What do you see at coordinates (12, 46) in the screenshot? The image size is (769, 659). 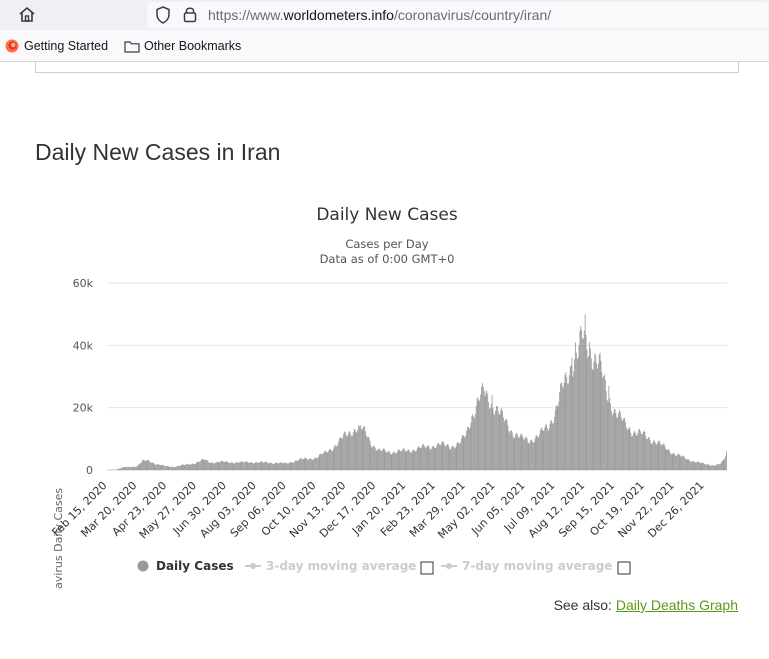 I see `firefox-icon` at bounding box center [12, 46].